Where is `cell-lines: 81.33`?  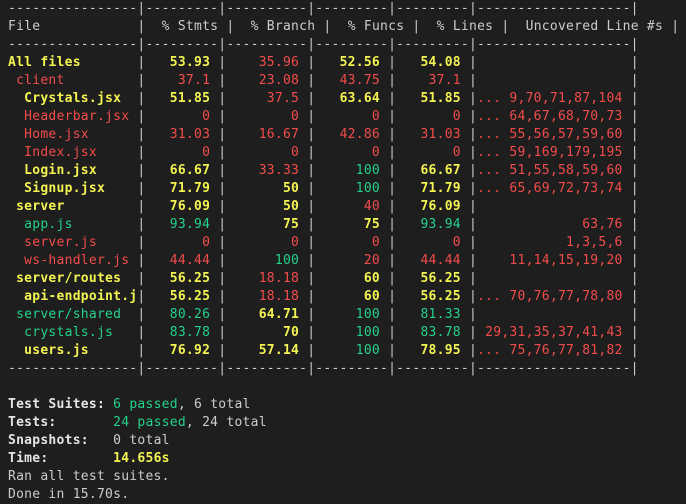 cell-lines: 81.33 is located at coordinates (432, 314).